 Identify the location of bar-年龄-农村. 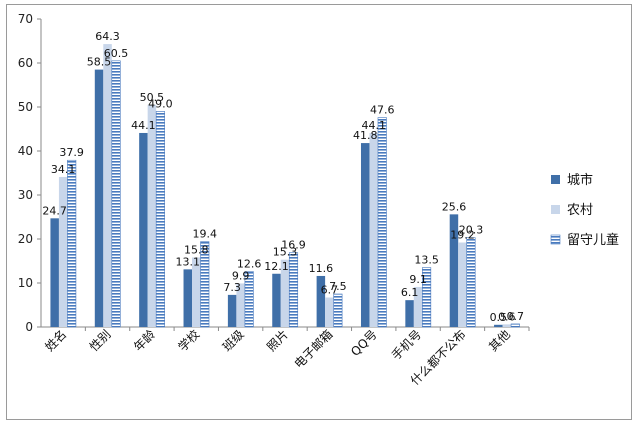
(152, 215).